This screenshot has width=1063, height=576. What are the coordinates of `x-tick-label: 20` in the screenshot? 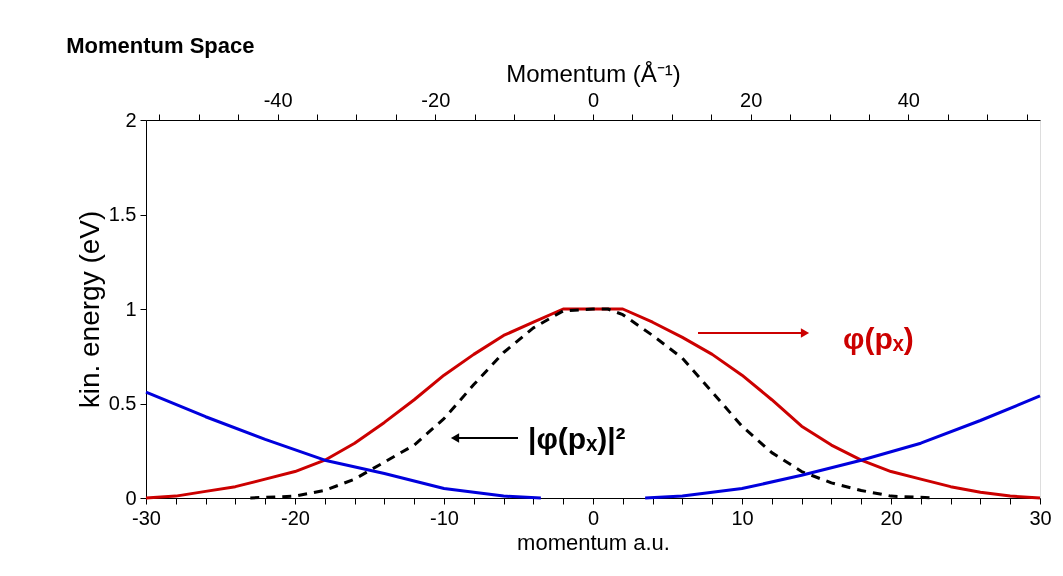 It's located at (891, 517).